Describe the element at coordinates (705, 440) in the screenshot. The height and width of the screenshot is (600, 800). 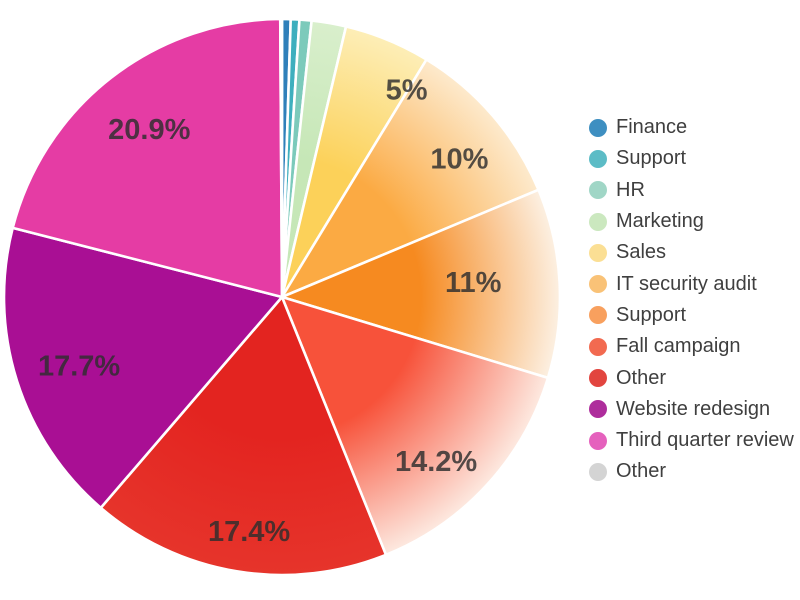
I see `legend-label: Third quarter review` at that location.